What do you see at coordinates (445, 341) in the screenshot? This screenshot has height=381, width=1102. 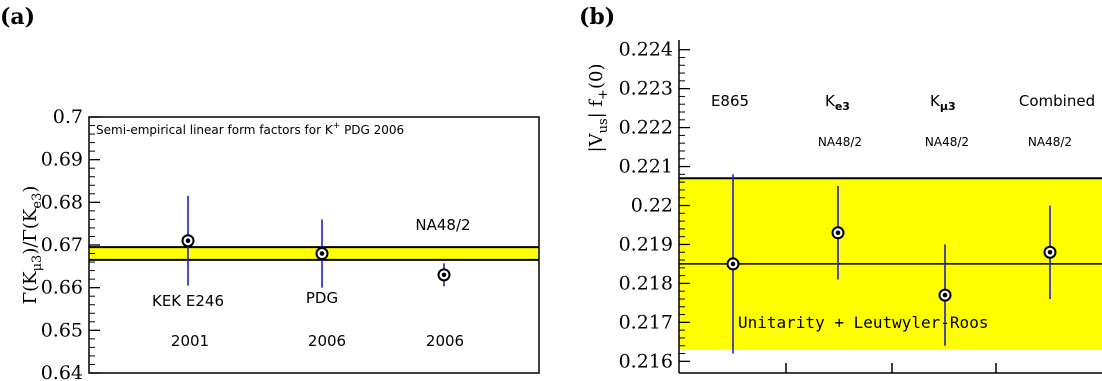 I see `panel-a-point-3-year: 2006` at bounding box center [445, 341].